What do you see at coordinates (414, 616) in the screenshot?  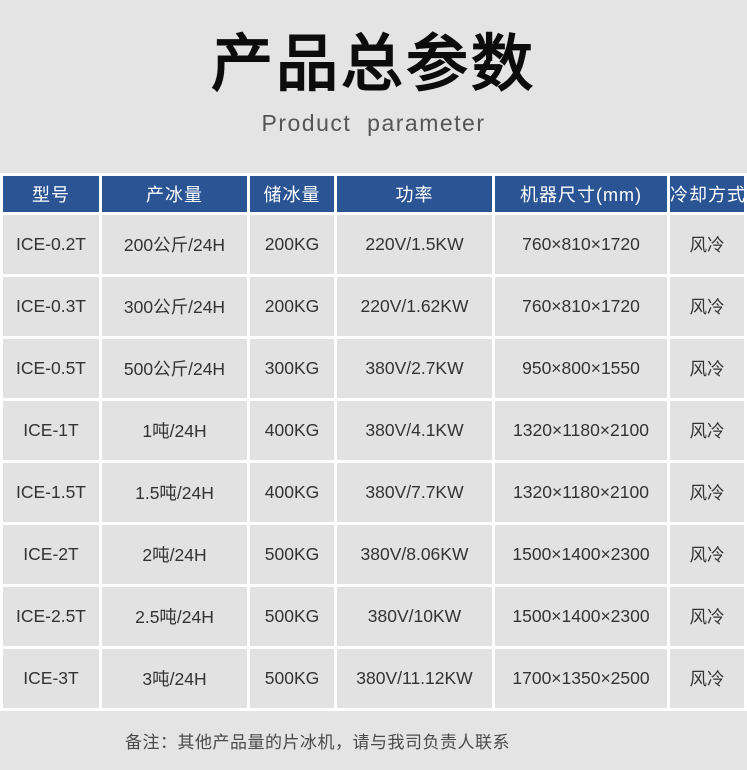 I see `table-cell: 380V/10KW` at bounding box center [414, 616].